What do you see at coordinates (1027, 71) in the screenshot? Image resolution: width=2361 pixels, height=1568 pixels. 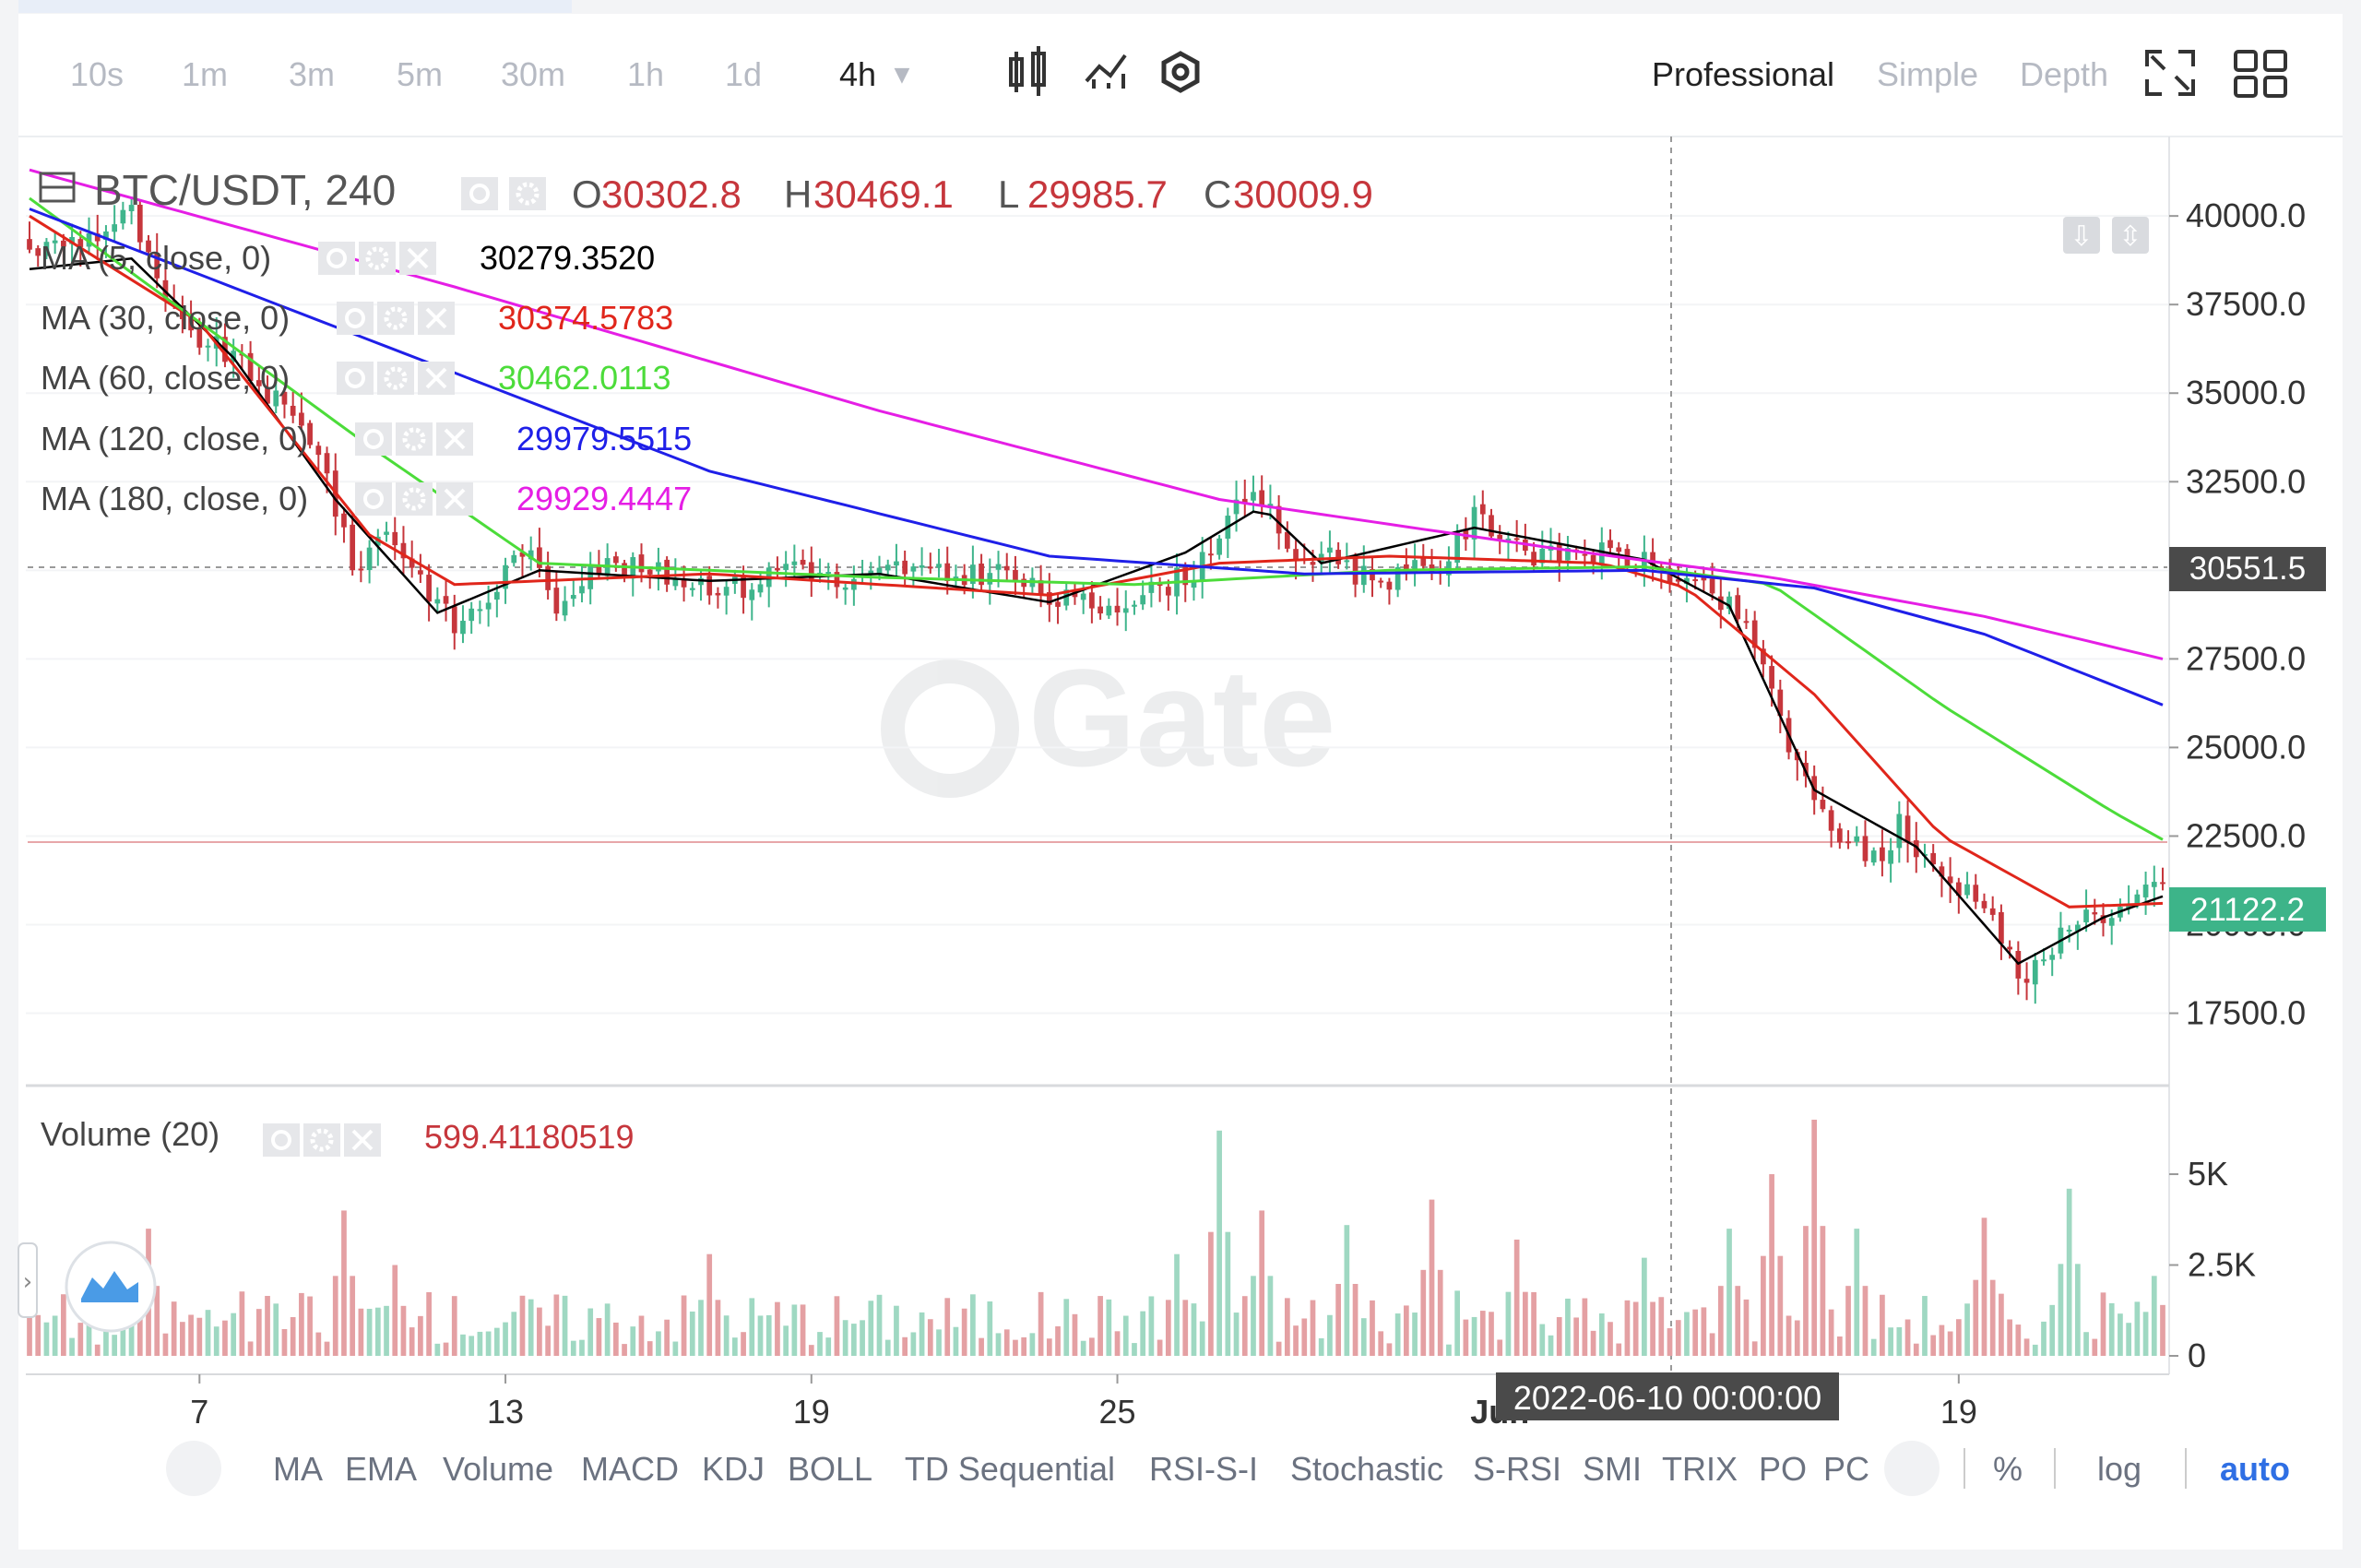 I see `candlestick-type-icon` at bounding box center [1027, 71].